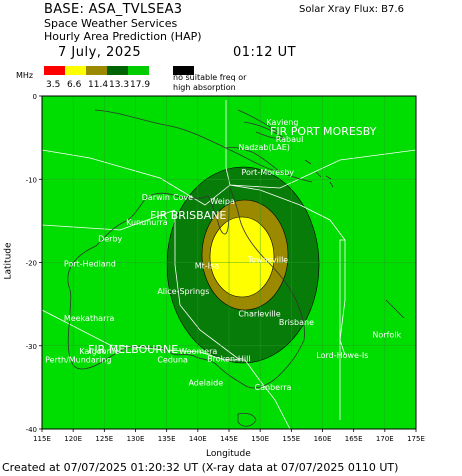 The width and height of the screenshot is (462, 476). Describe the element at coordinates (31, 264) in the screenshot. I see `y-tick-label: -20` at that location.